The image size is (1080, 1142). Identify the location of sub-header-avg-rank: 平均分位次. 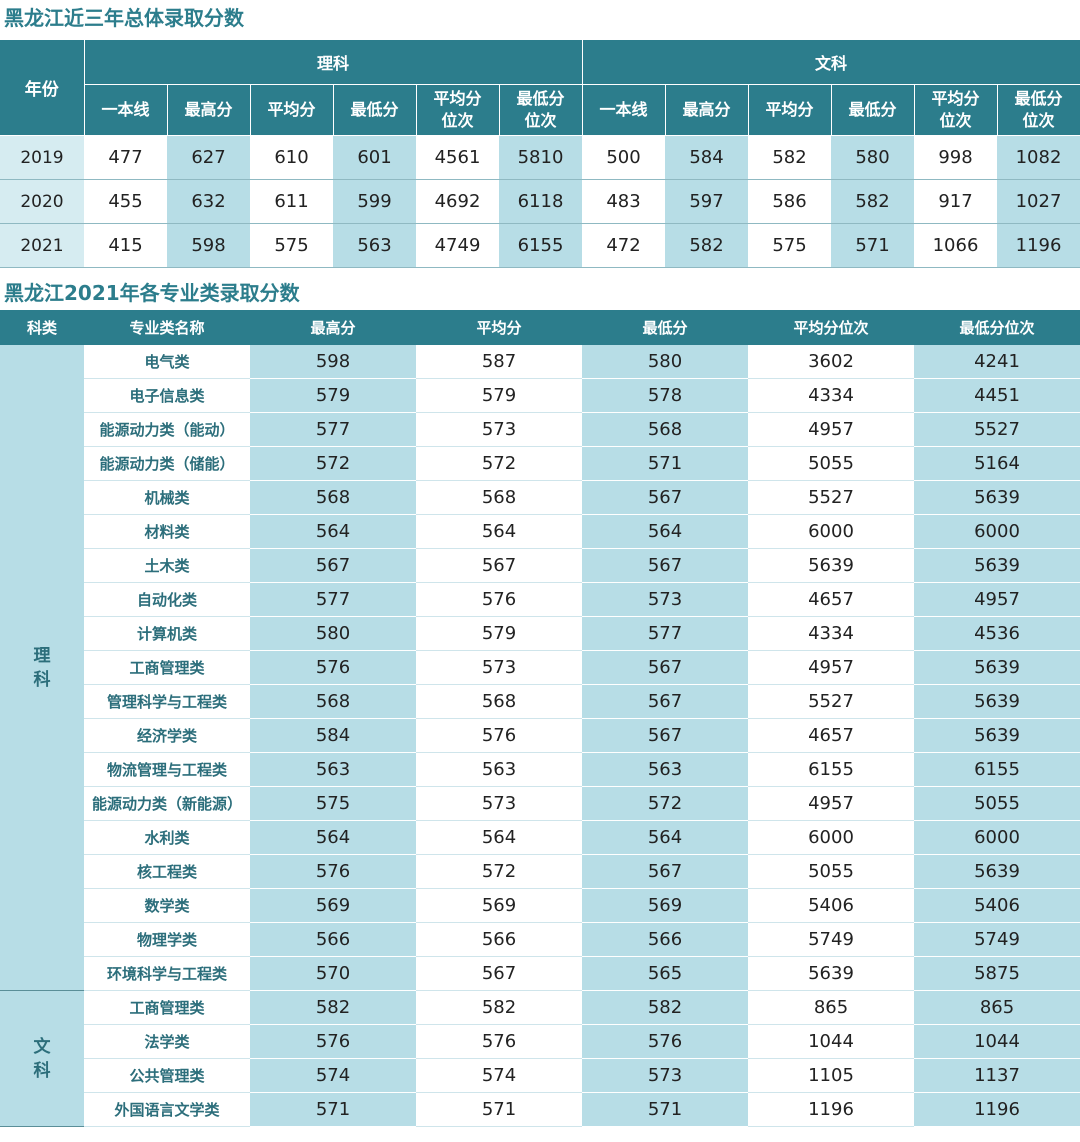
(458, 110).